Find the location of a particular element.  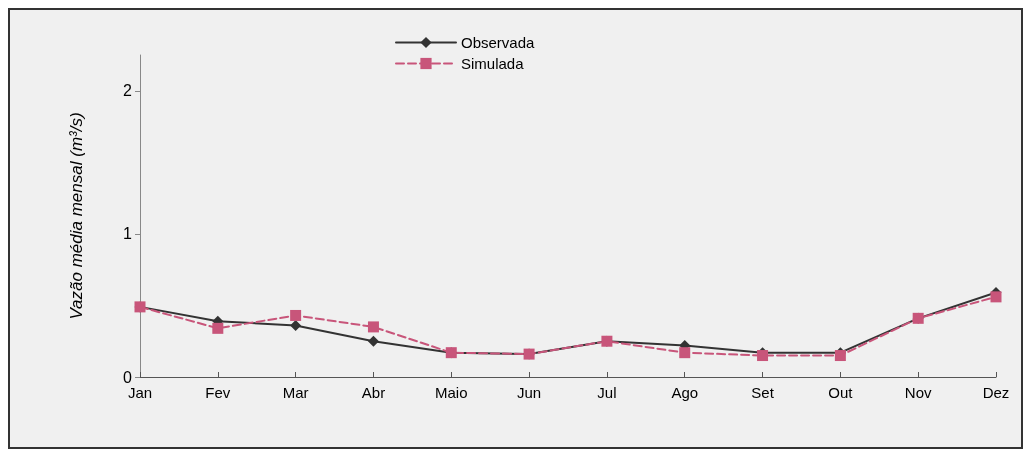

y-tick-label: 0 is located at coordinates (128, 377).